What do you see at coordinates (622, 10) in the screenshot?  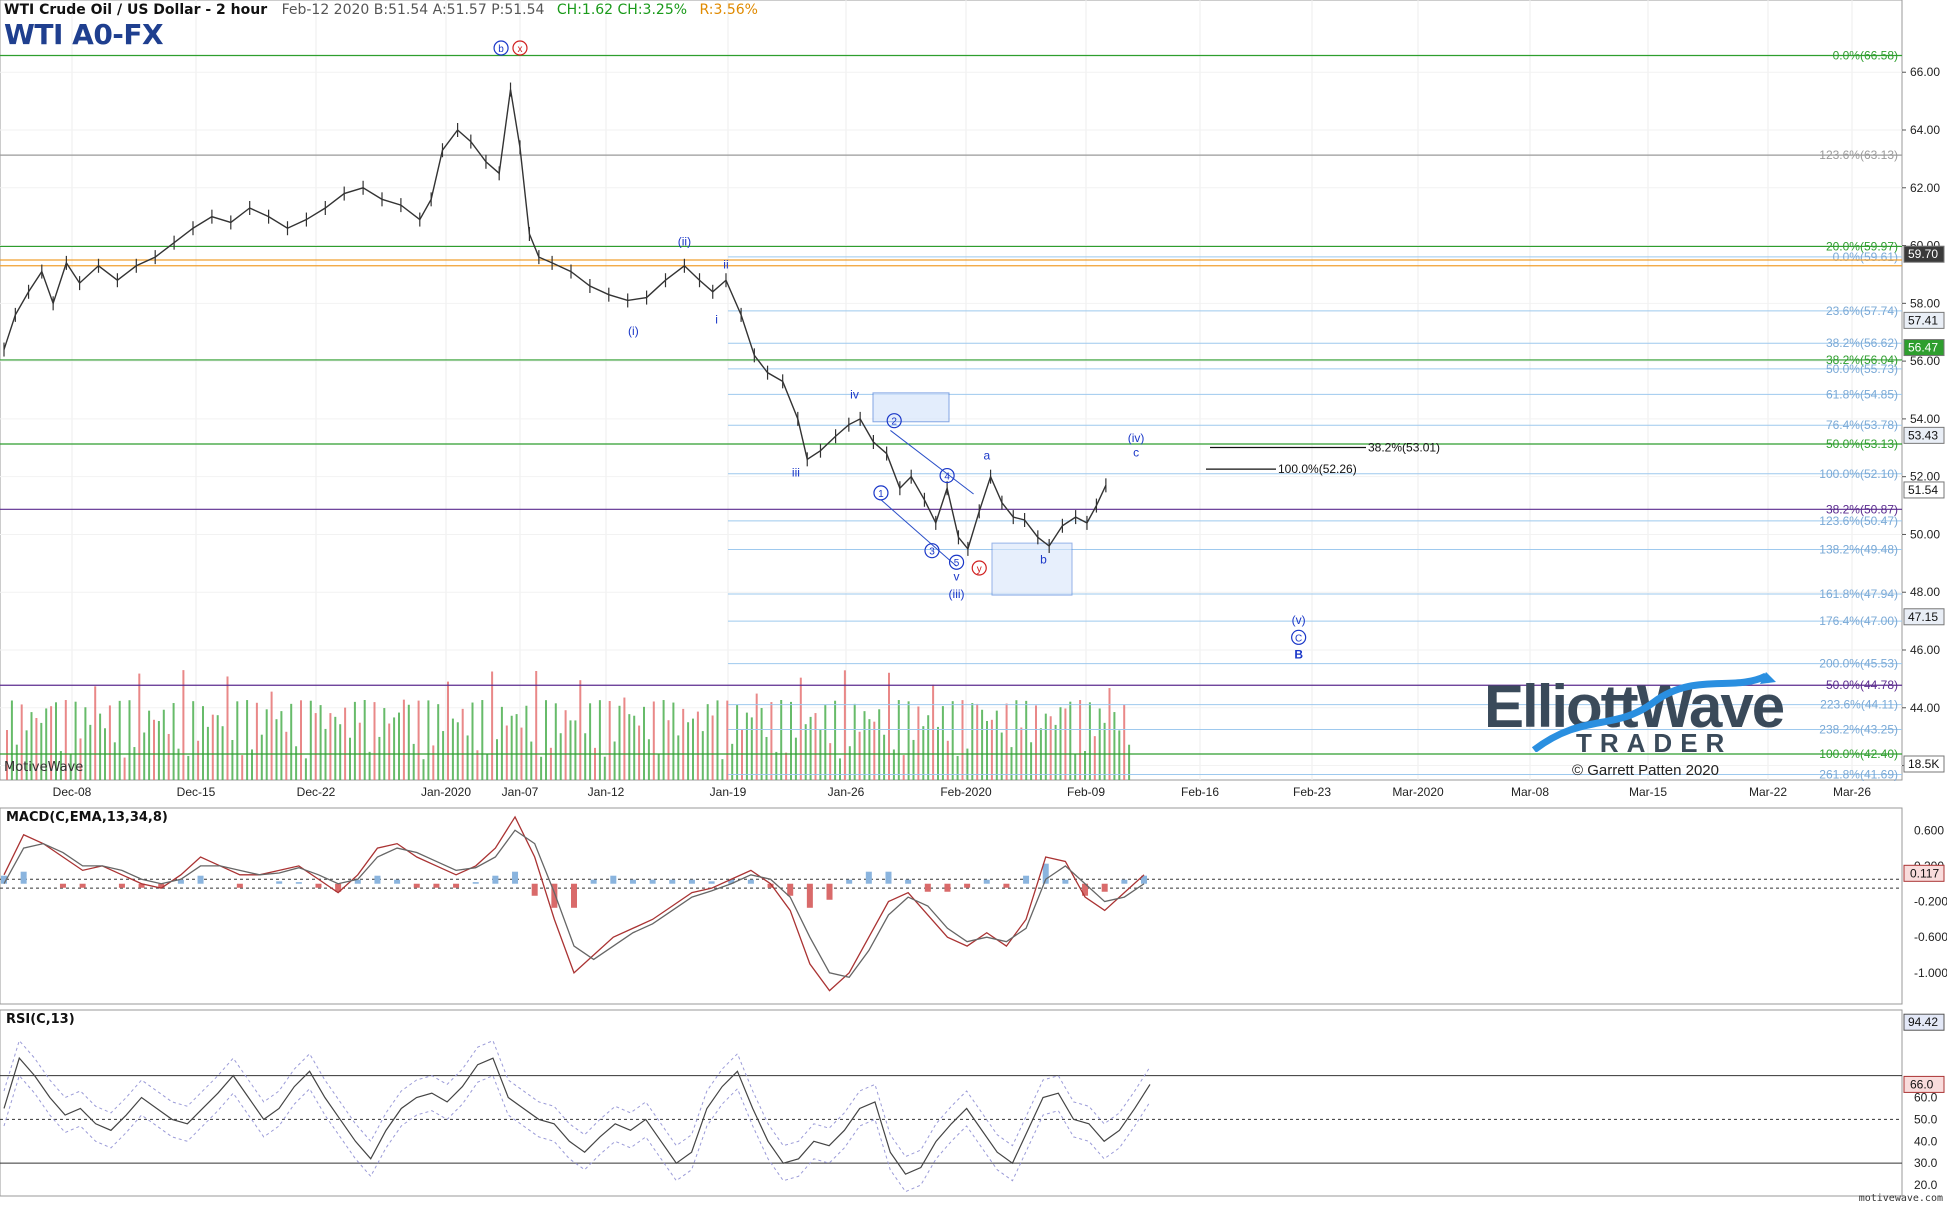 I see `change-info: CH:1.62 CH:3.25%` at bounding box center [622, 10].